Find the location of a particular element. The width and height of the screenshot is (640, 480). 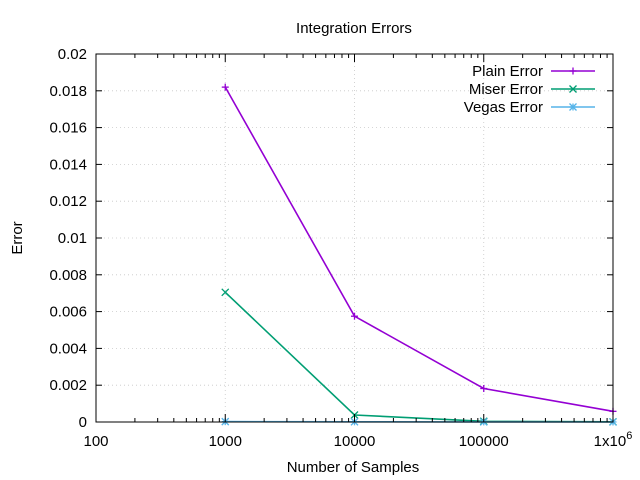

x-tick-label: 100 is located at coordinates (95, 441).